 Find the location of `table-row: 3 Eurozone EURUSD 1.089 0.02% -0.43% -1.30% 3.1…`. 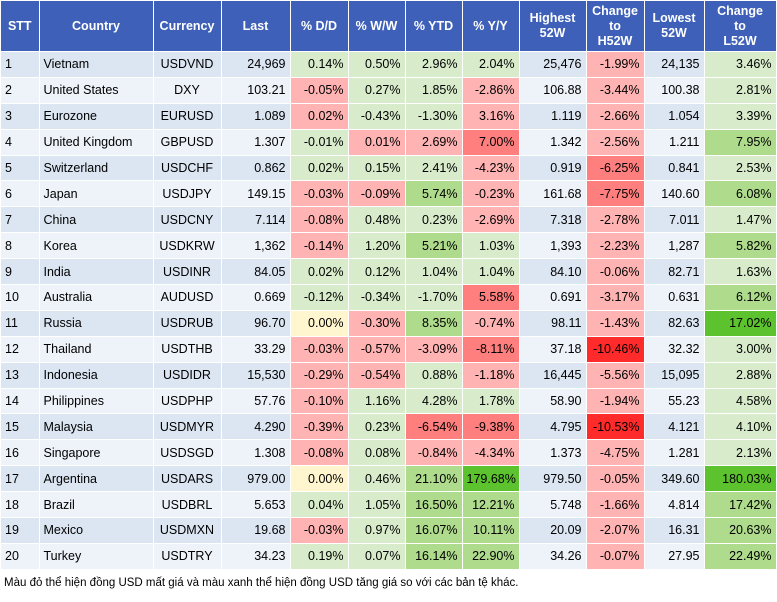

table-row: 3 Eurozone EURUSD 1.089 0.02% -0.43% -1.30% 3.1… is located at coordinates (389, 116).